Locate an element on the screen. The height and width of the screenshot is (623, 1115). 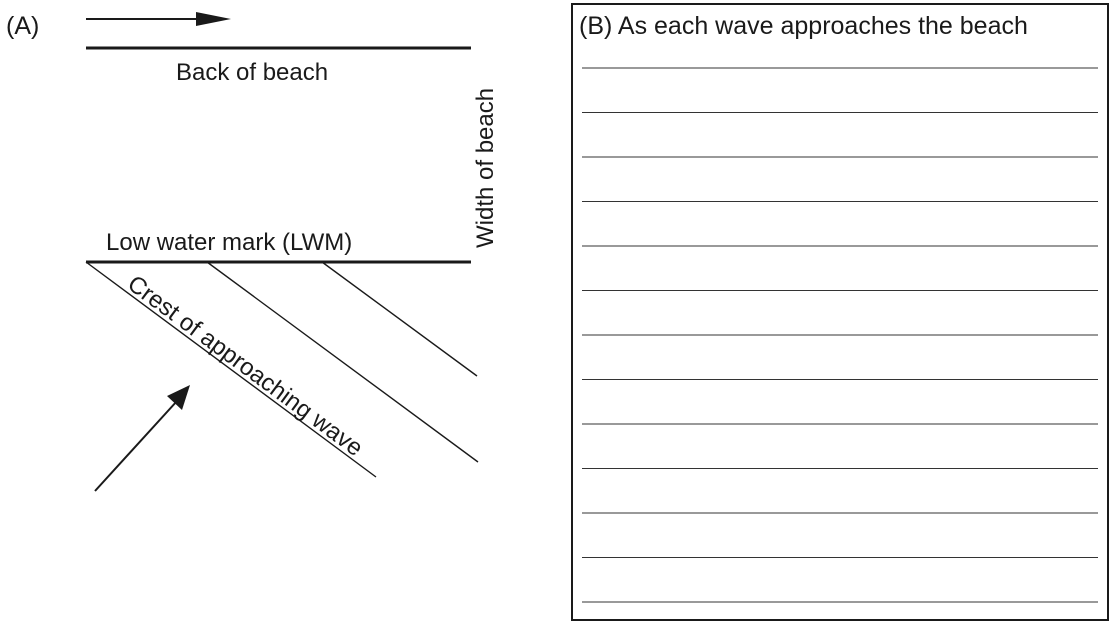
low-water-mark-label: Low water mark (LWM) is located at coordinates (229, 242).